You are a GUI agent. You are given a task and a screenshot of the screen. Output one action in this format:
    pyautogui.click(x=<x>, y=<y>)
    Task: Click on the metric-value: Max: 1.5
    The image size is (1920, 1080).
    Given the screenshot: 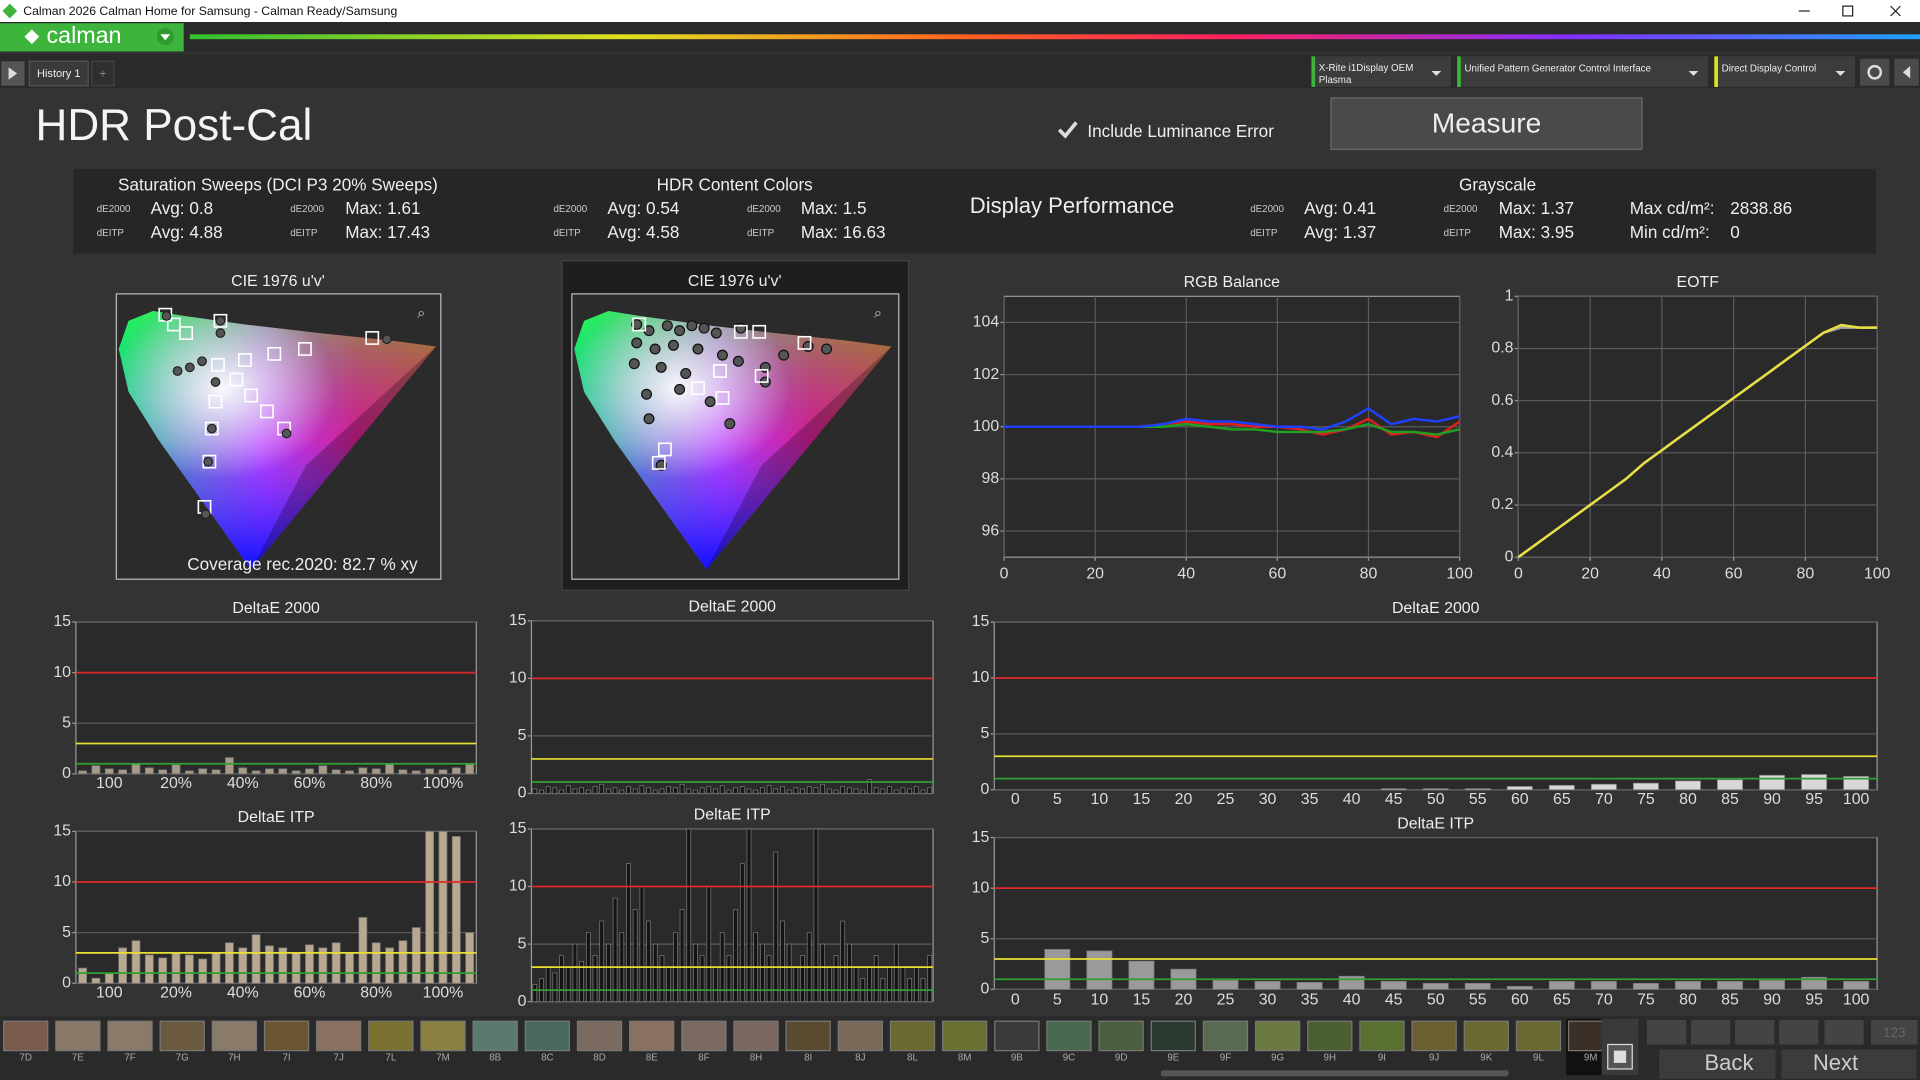 What is the action you would take?
    pyautogui.click(x=834, y=208)
    